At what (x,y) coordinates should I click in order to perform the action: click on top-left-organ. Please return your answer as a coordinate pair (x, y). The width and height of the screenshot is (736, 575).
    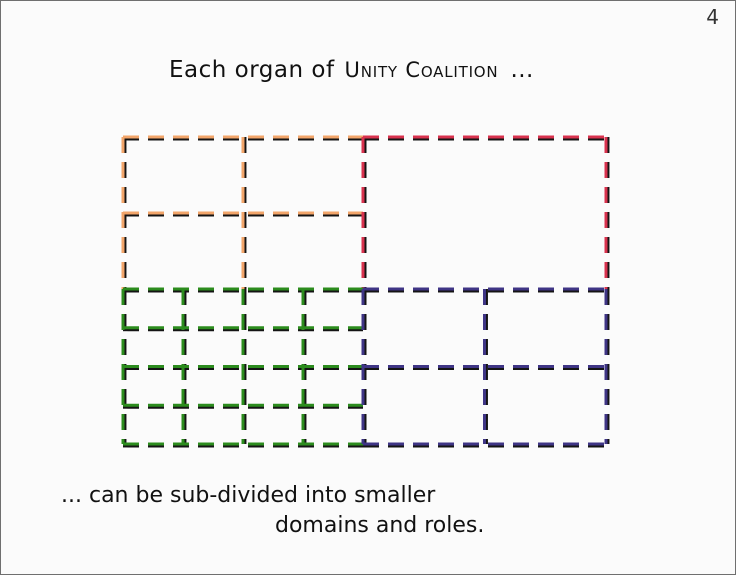
    Looking at the image, I should click on (244, 214).